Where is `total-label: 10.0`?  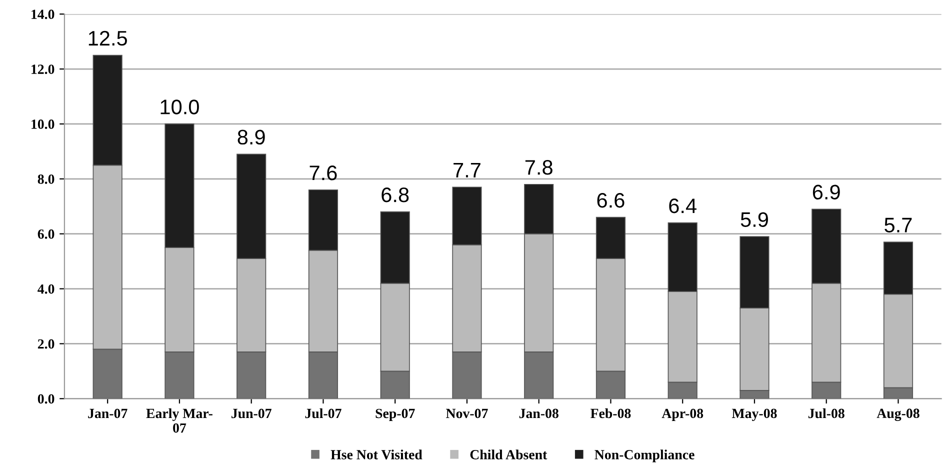
total-label: 10.0 is located at coordinates (179, 107).